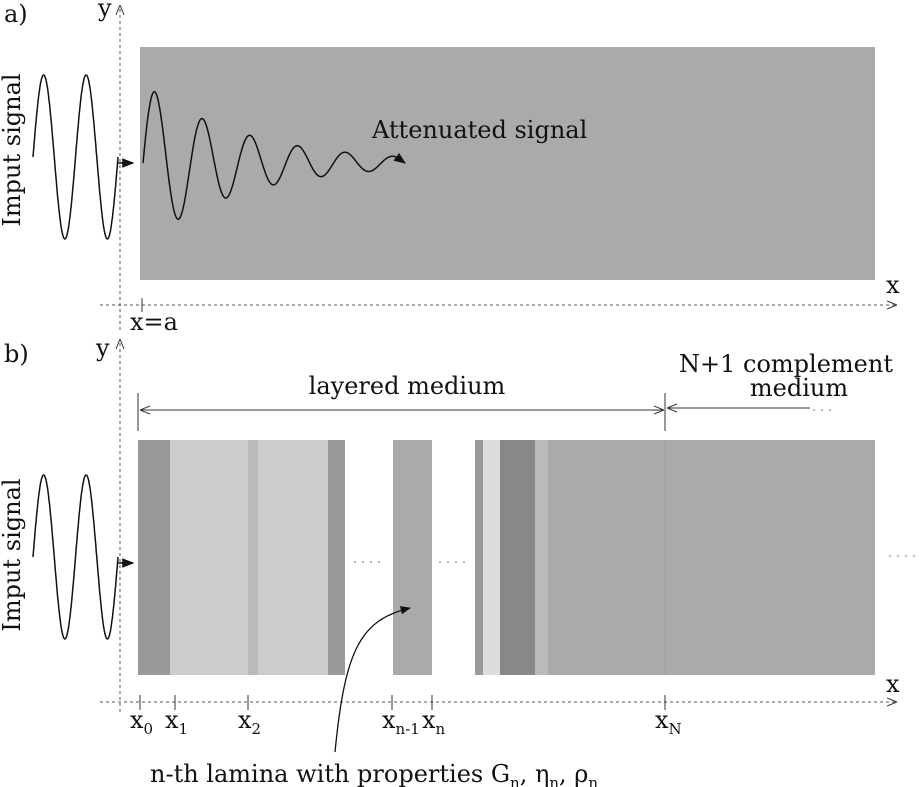 This screenshot has height=787, width=922. What do you see at coordinates (16, 354) in the screenshot?
I see `panel-label: b)` at bounding box center [16, 354].